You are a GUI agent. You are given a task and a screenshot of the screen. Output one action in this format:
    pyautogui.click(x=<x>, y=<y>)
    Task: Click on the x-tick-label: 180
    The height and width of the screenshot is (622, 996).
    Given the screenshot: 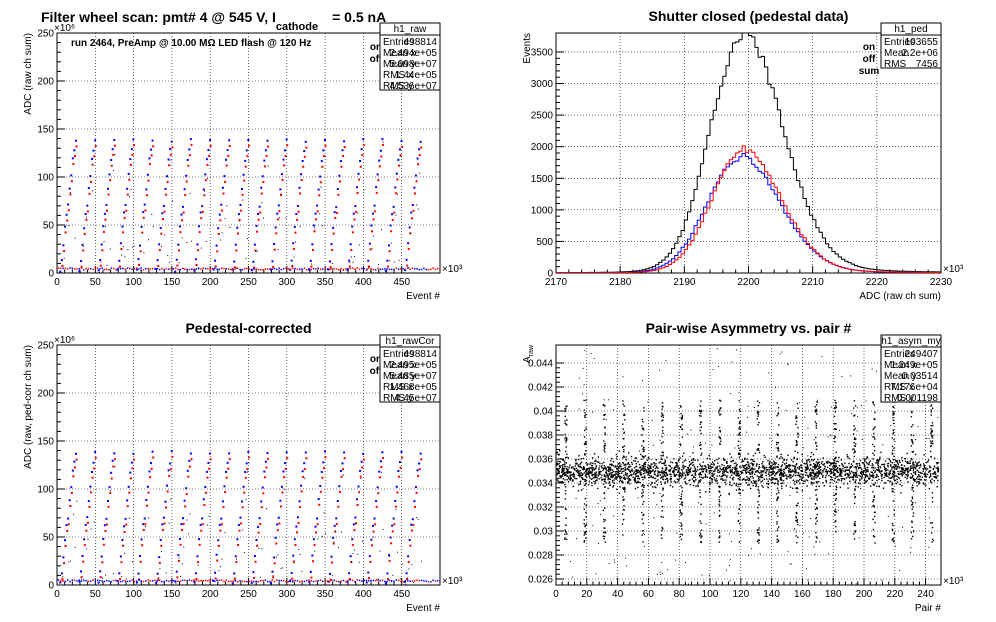 What is the action you would take?
    pyautogui.click(x=833, y=594)
    